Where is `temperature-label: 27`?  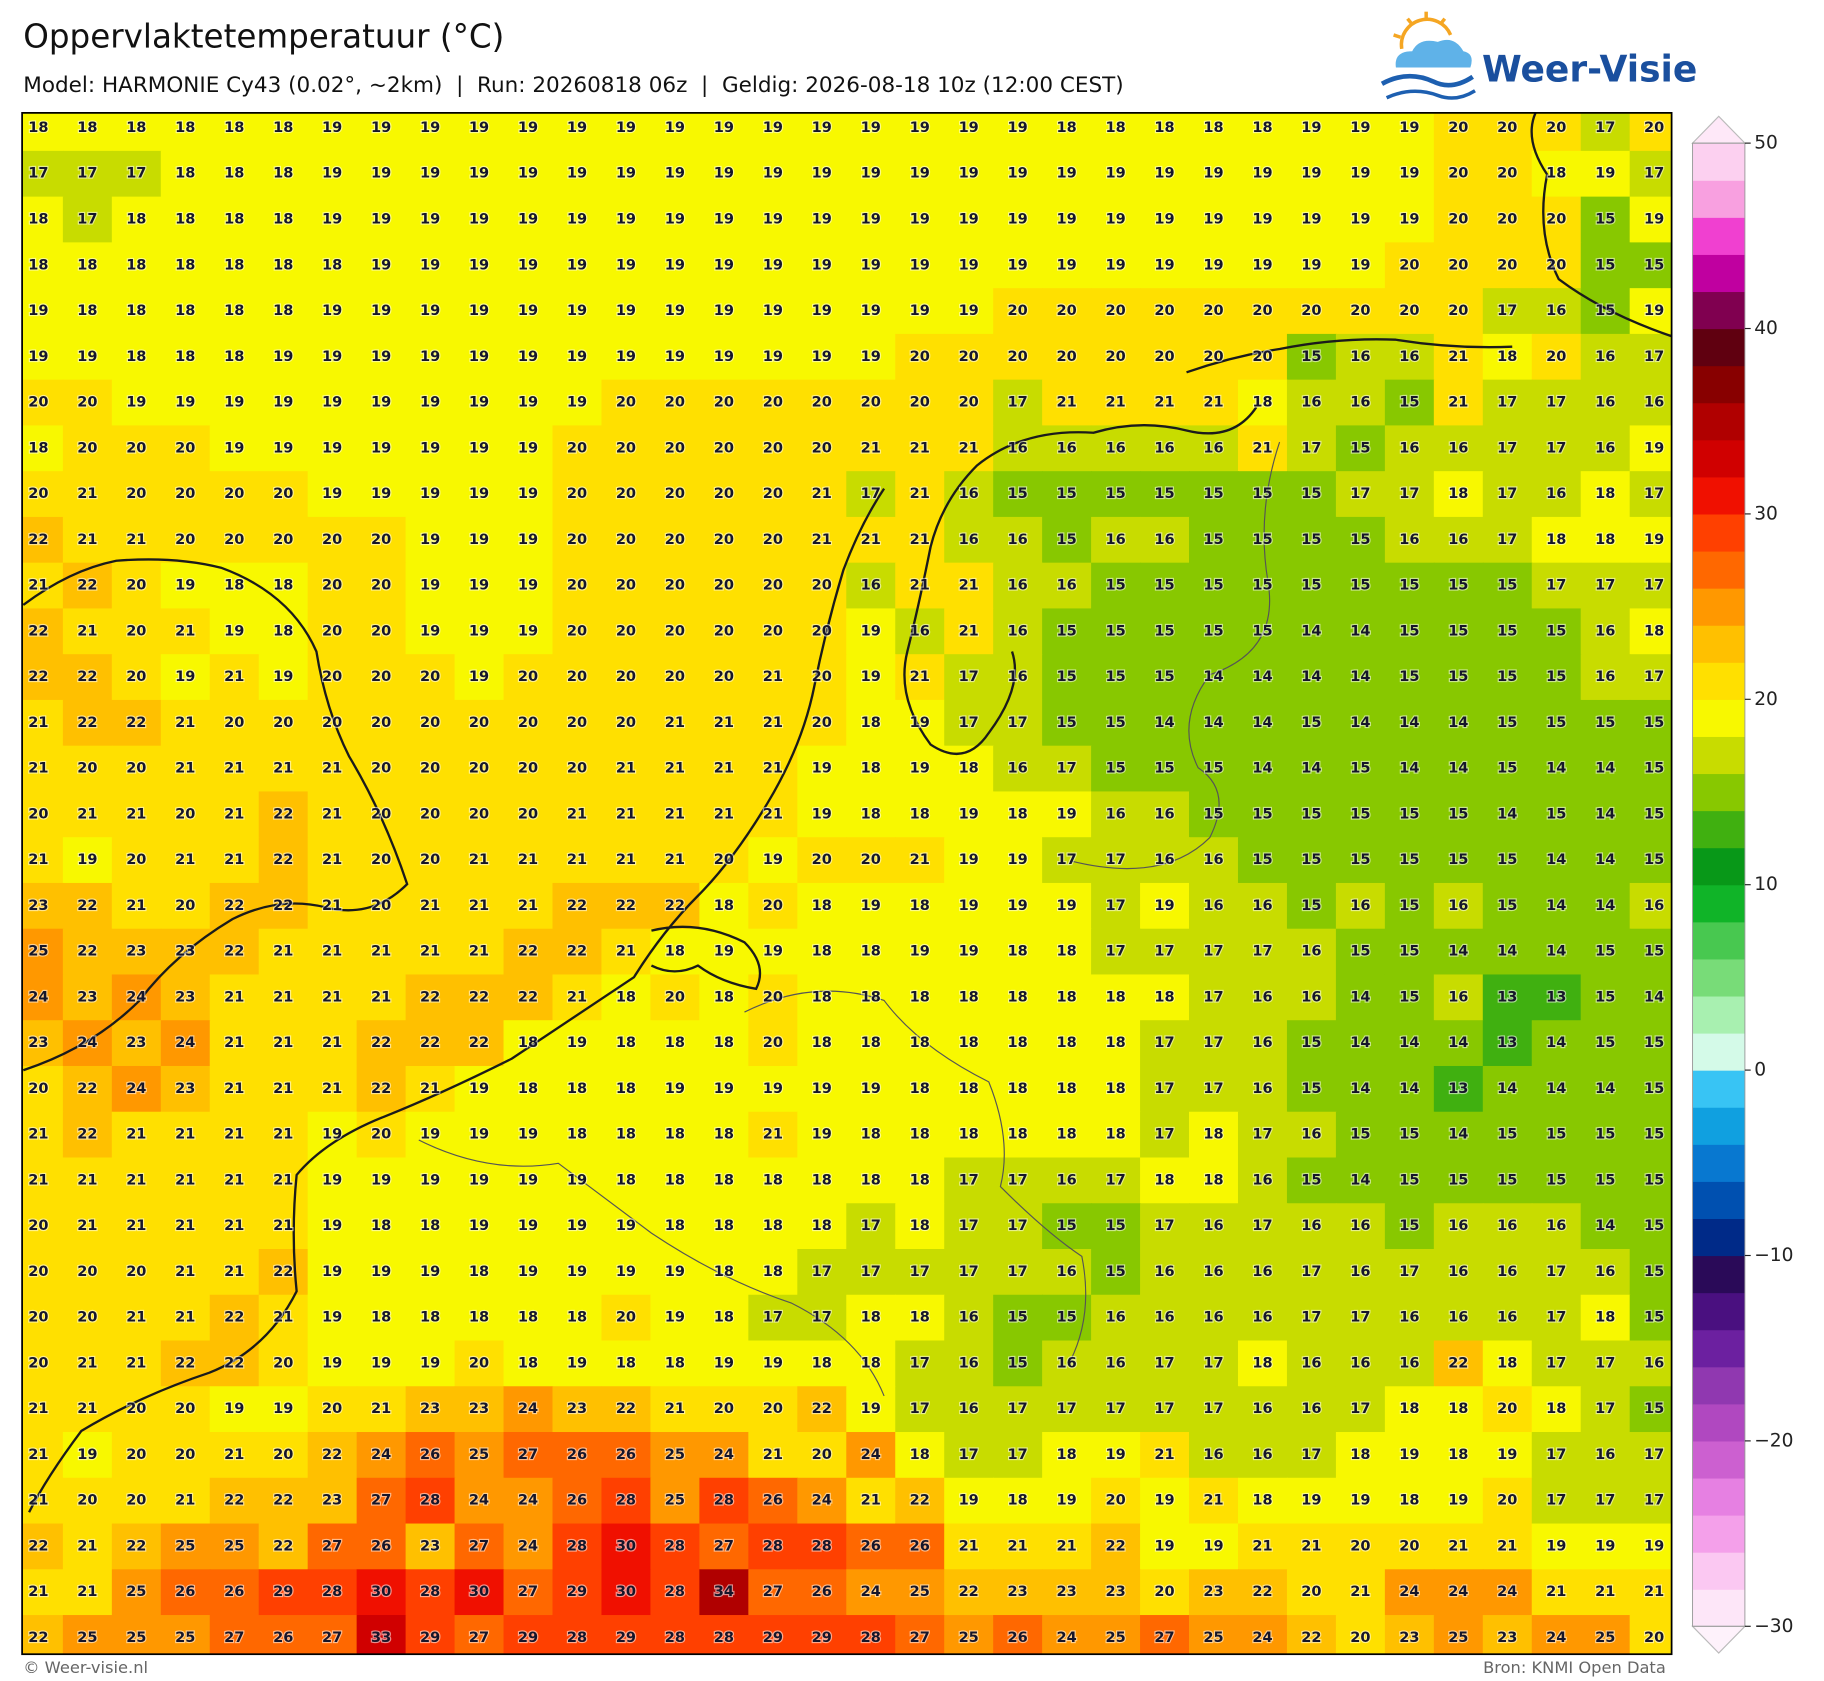 temperature-label: 27 is located at coordinates (528, 1592).